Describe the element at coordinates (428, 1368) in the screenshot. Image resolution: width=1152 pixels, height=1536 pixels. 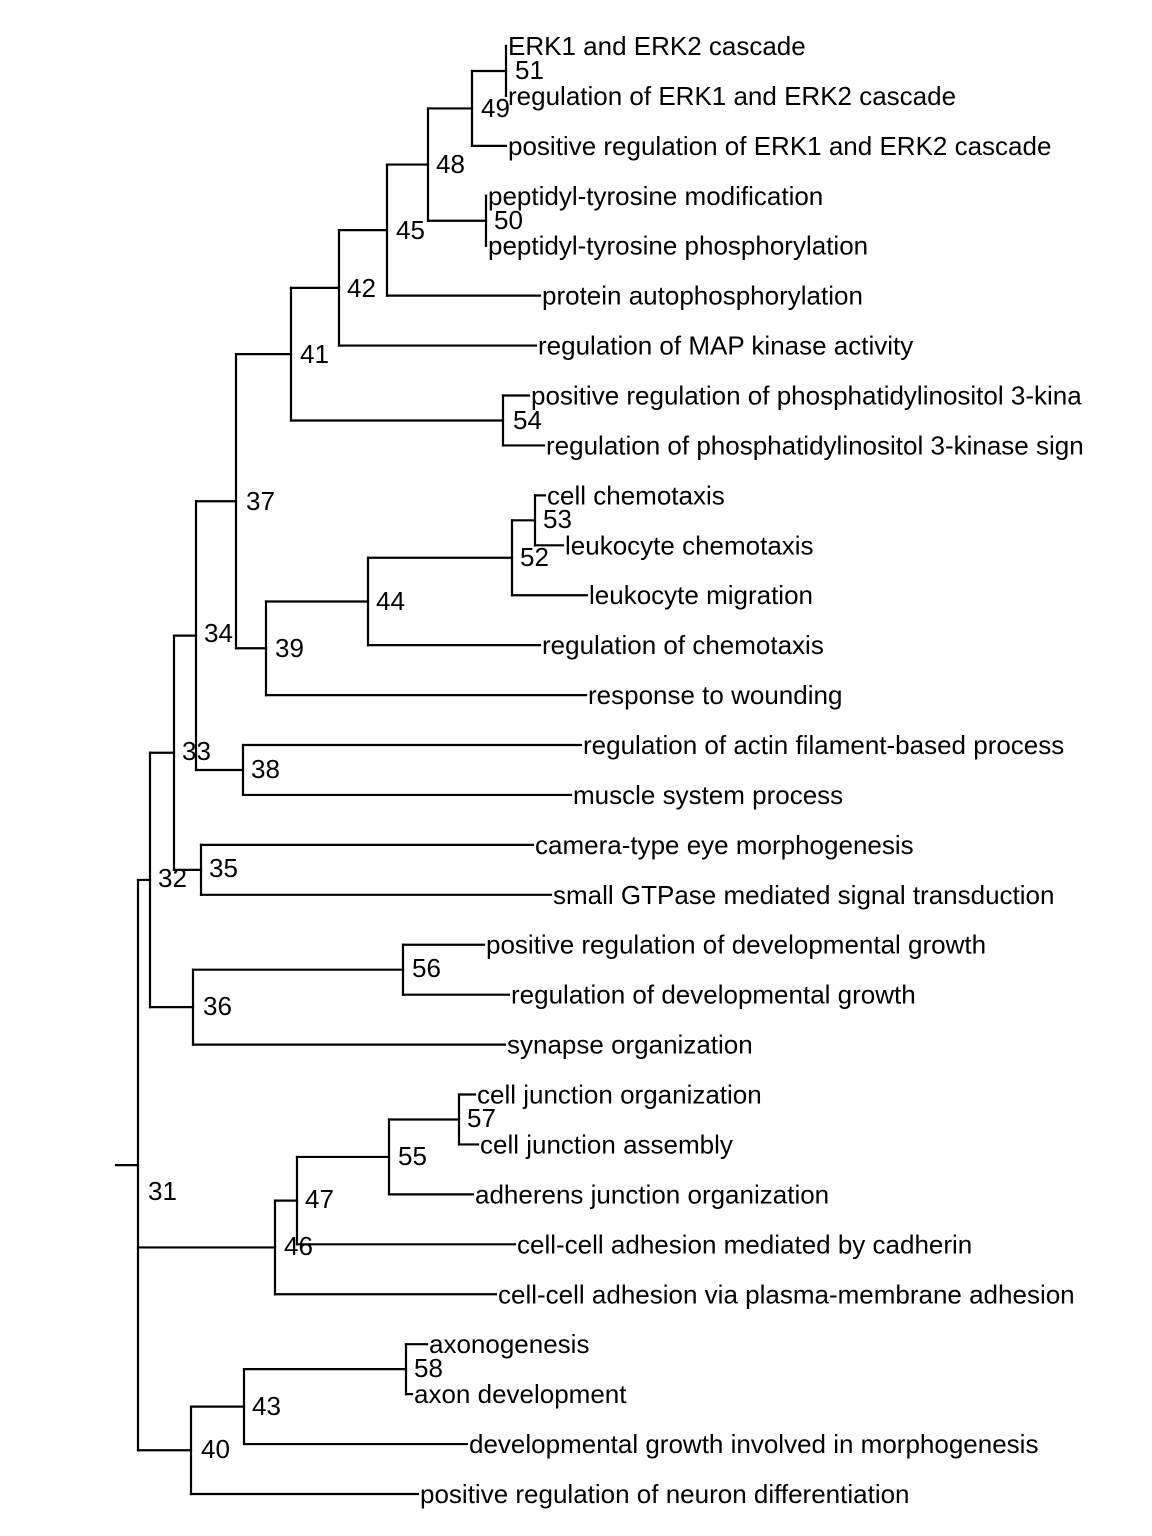
I see `node-number-label: 58` at that location.